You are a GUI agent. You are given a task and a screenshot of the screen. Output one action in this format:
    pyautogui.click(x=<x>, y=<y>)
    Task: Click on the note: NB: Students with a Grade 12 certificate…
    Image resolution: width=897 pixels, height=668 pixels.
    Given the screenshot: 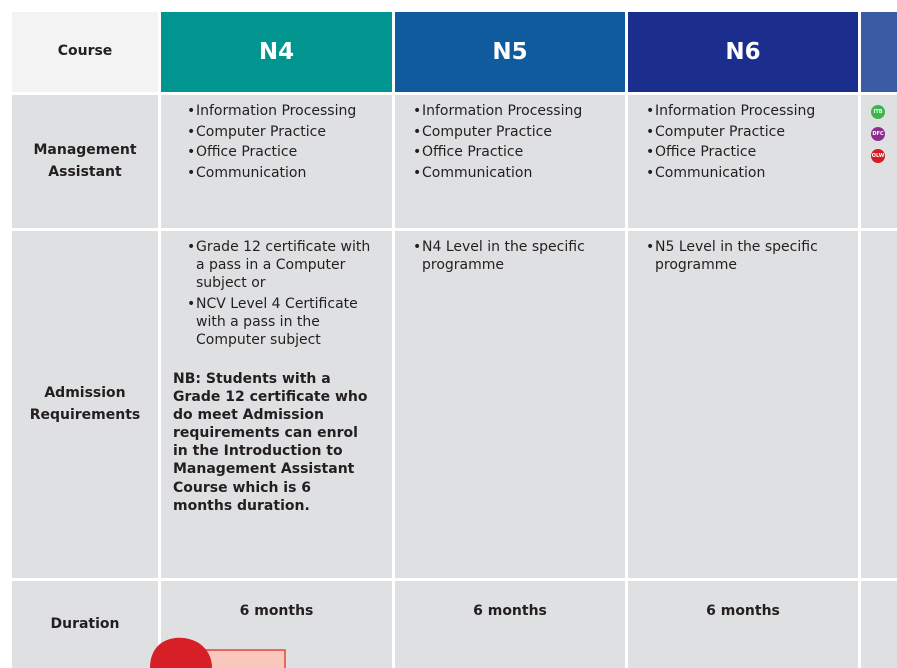 What is the action you would take?
    pyautogui.click(x=270, y=442)
    